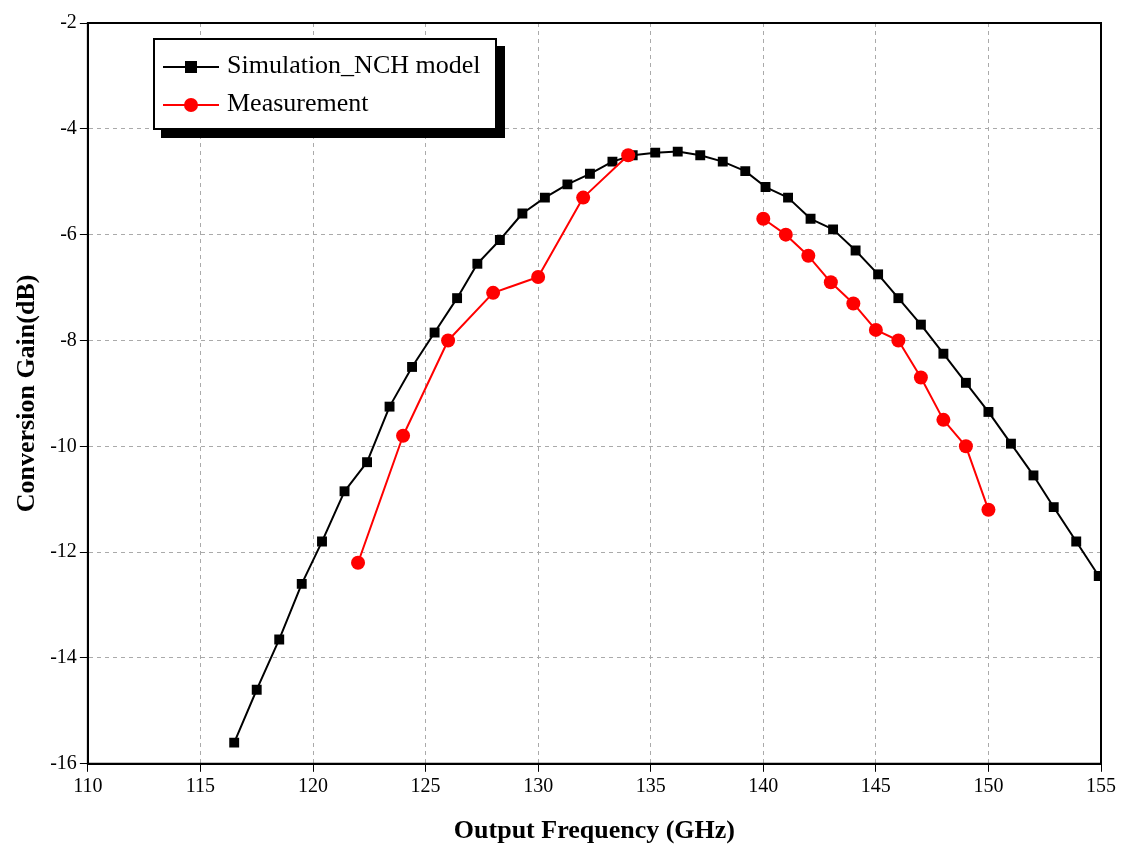  I want to click on y-tick-label: -16, so click(63, 762).